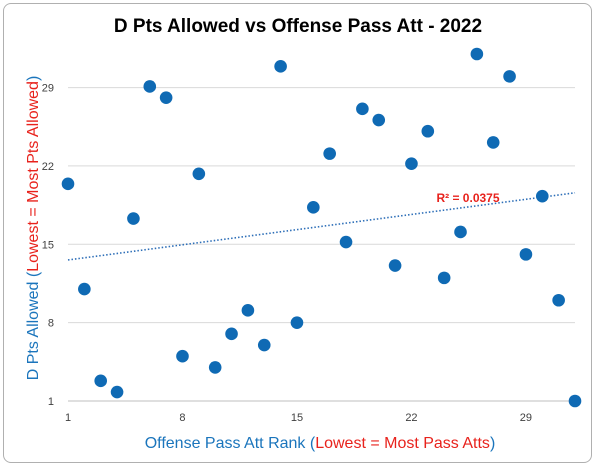 The width and height of the screenshot is (597, 468). Describe the element at coordinates (33, 325) in the screenshot. I see `y-axis-label-prefix: D Pts Allowed (` at that location.